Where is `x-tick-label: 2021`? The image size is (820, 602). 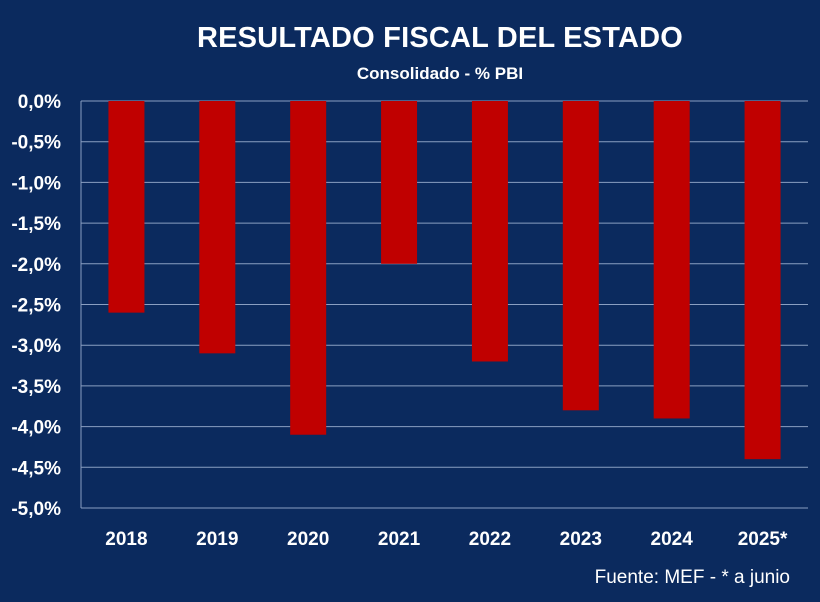 x-tick-label: 2021 is located at coordinates (399, 539).